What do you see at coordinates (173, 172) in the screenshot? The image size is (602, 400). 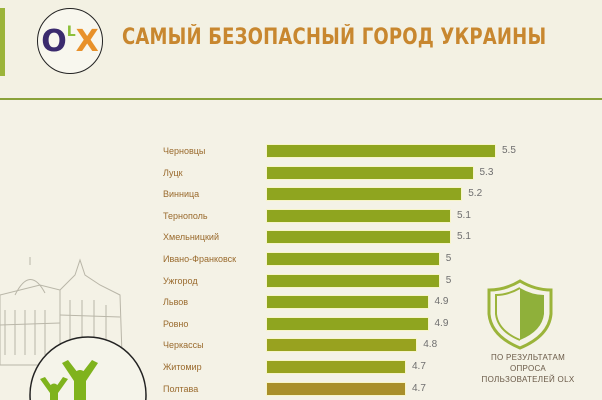 I see `city-label: Луцк` at bounding box center [173, 172].